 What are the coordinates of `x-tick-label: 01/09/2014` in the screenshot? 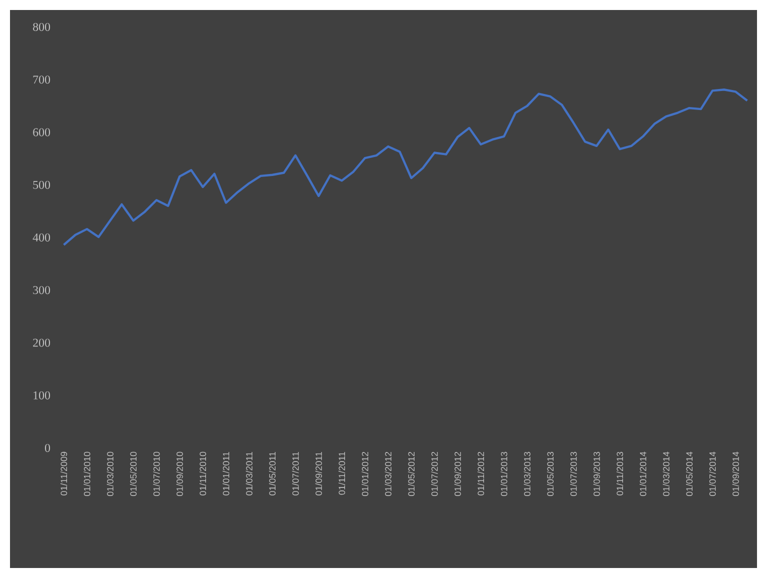 It's located at (735, 474).